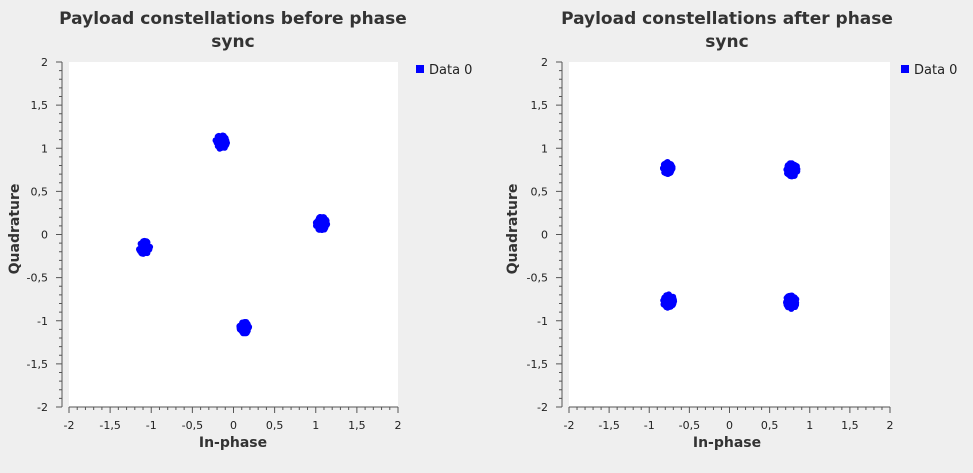 The width and height of the screenshot is (973, 473). What do you see at coordinates (233, 19) in the screenshot?
I see `chart-title-line-1: Payload constellations before phase` at bounding box center [233, 19].